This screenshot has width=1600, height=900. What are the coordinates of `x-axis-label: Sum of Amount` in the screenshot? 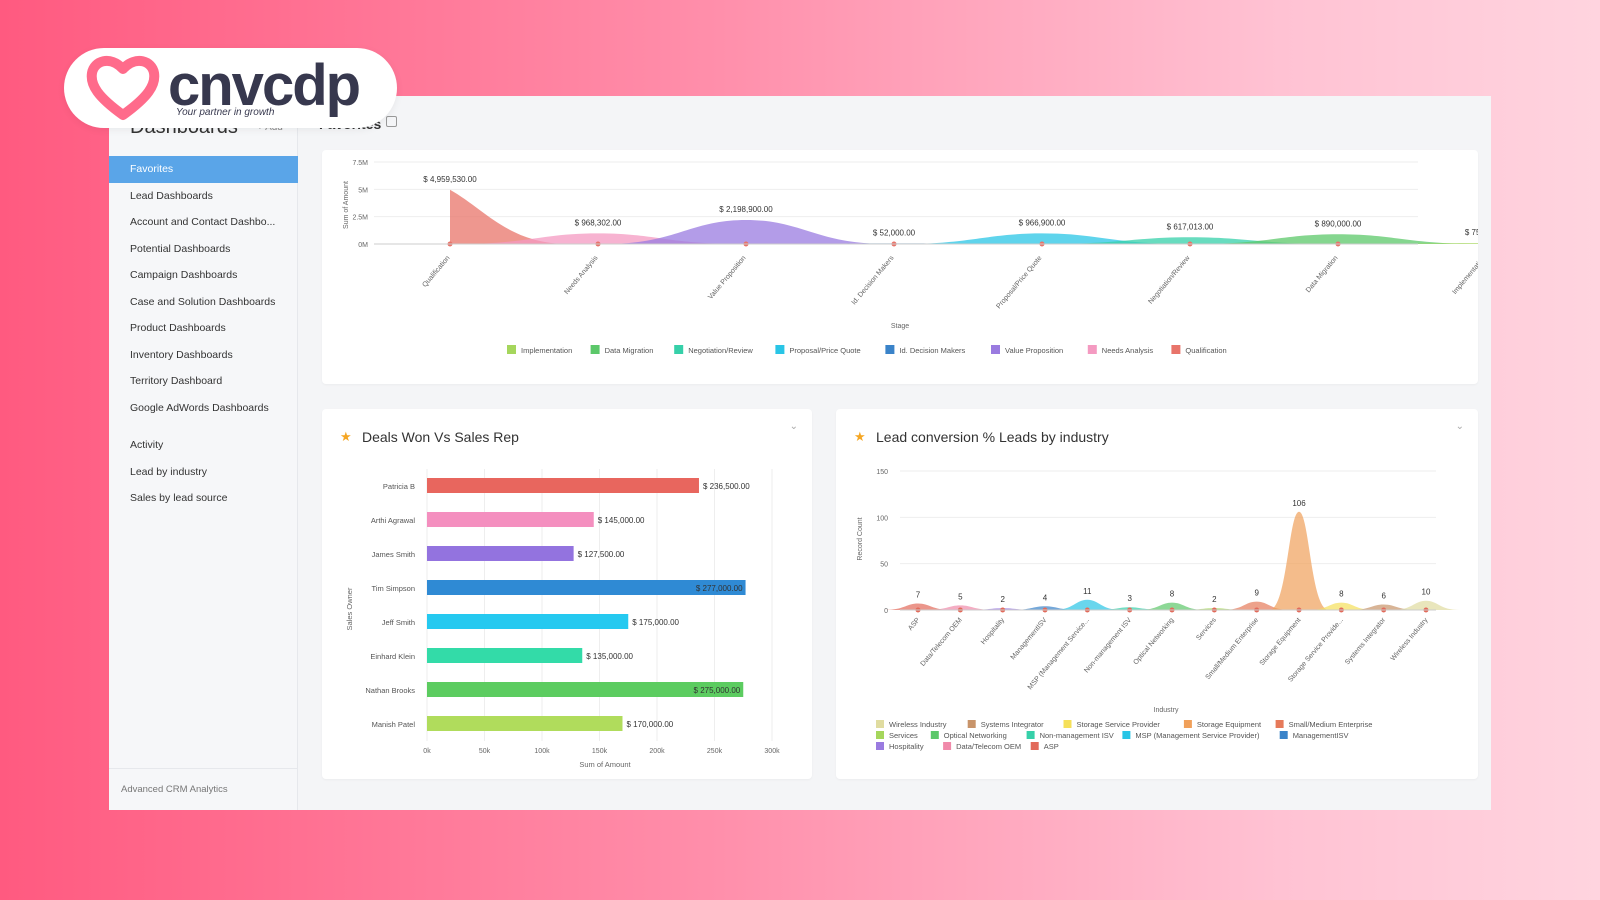 It's located at (605, 764).